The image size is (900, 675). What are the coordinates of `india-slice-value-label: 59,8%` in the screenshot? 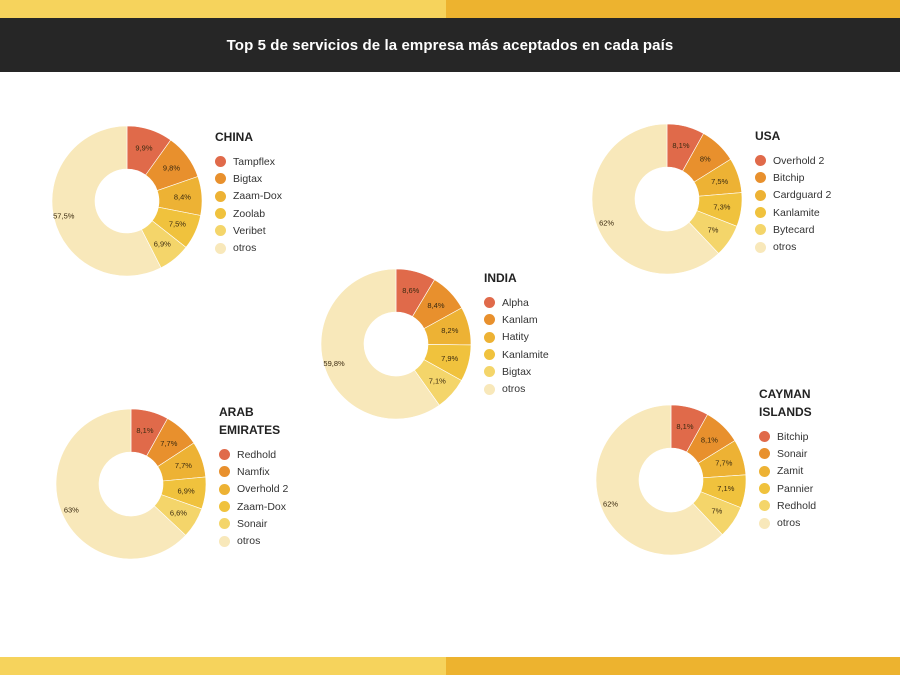 It's located at (334, 363).